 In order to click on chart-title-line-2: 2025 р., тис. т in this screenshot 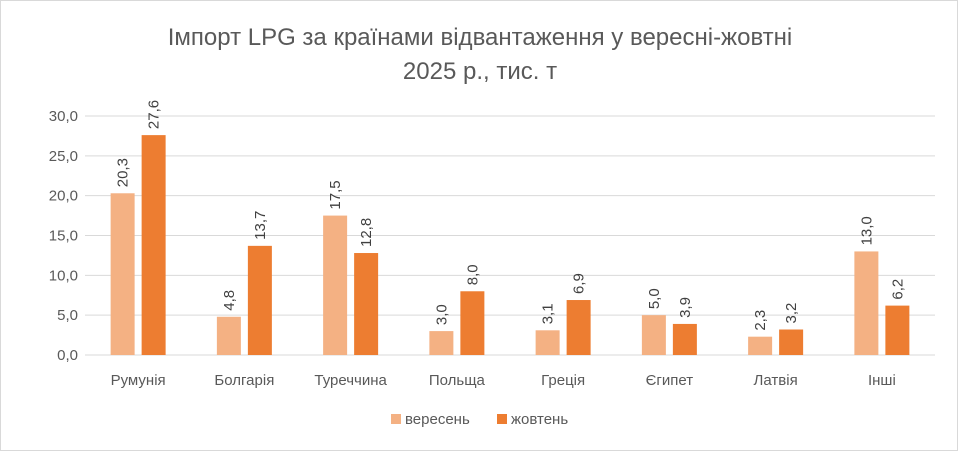, I will do `click(480, 71)`.